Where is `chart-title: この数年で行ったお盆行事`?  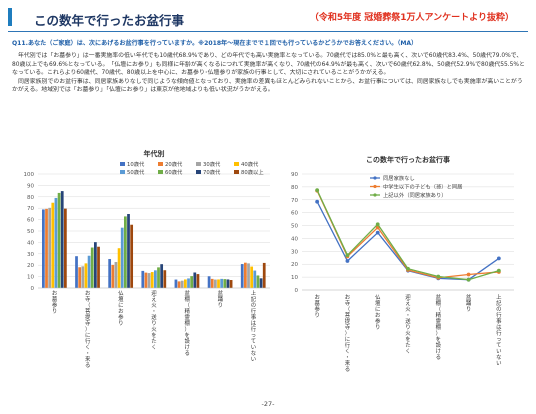
chart-title: この数年で行ったお盆行事 is located at coordinates (408, 159).